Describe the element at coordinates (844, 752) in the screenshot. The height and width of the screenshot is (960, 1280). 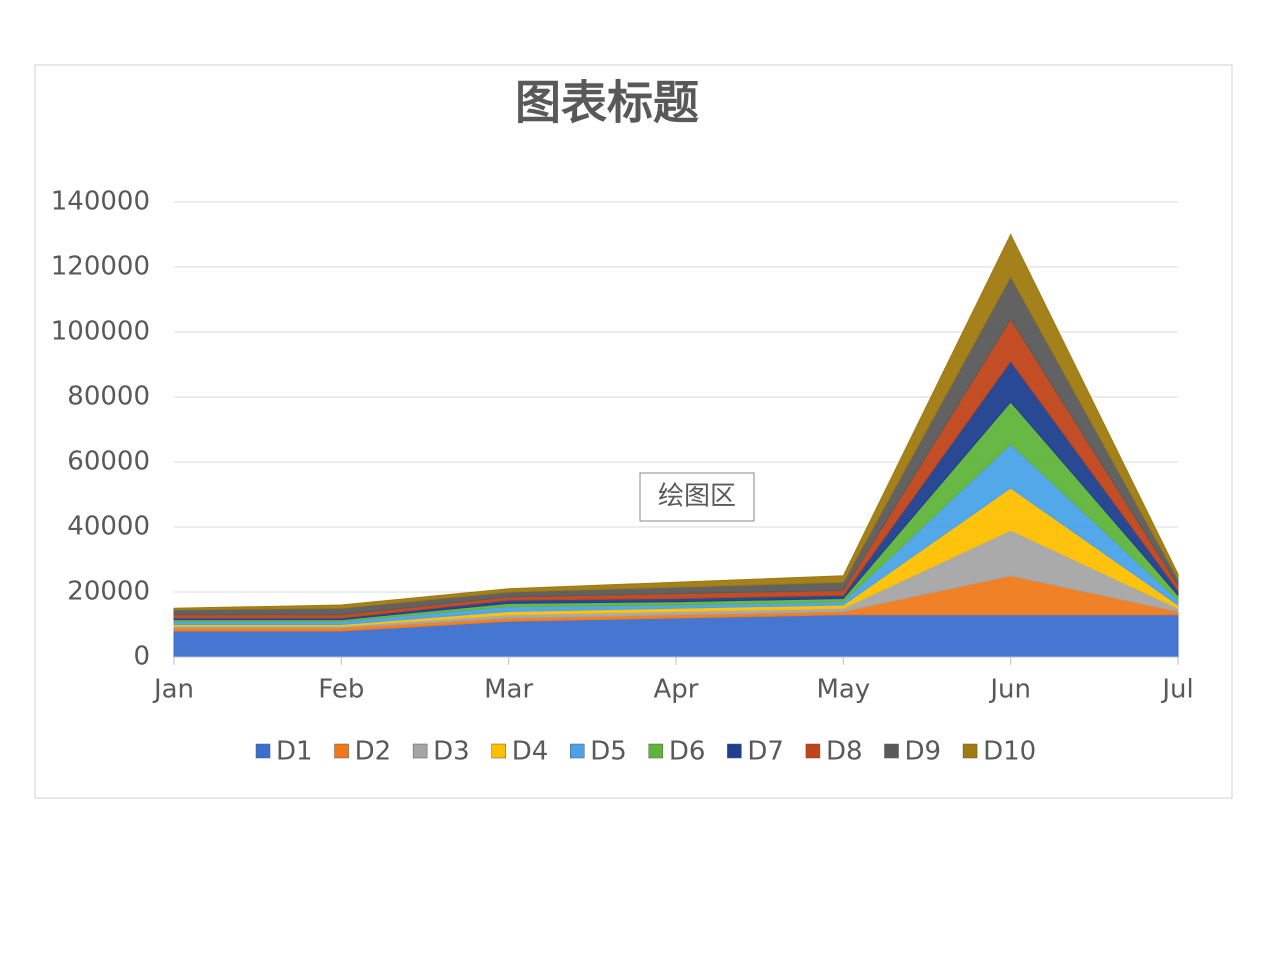
I see `legend-label: D8` at that location.